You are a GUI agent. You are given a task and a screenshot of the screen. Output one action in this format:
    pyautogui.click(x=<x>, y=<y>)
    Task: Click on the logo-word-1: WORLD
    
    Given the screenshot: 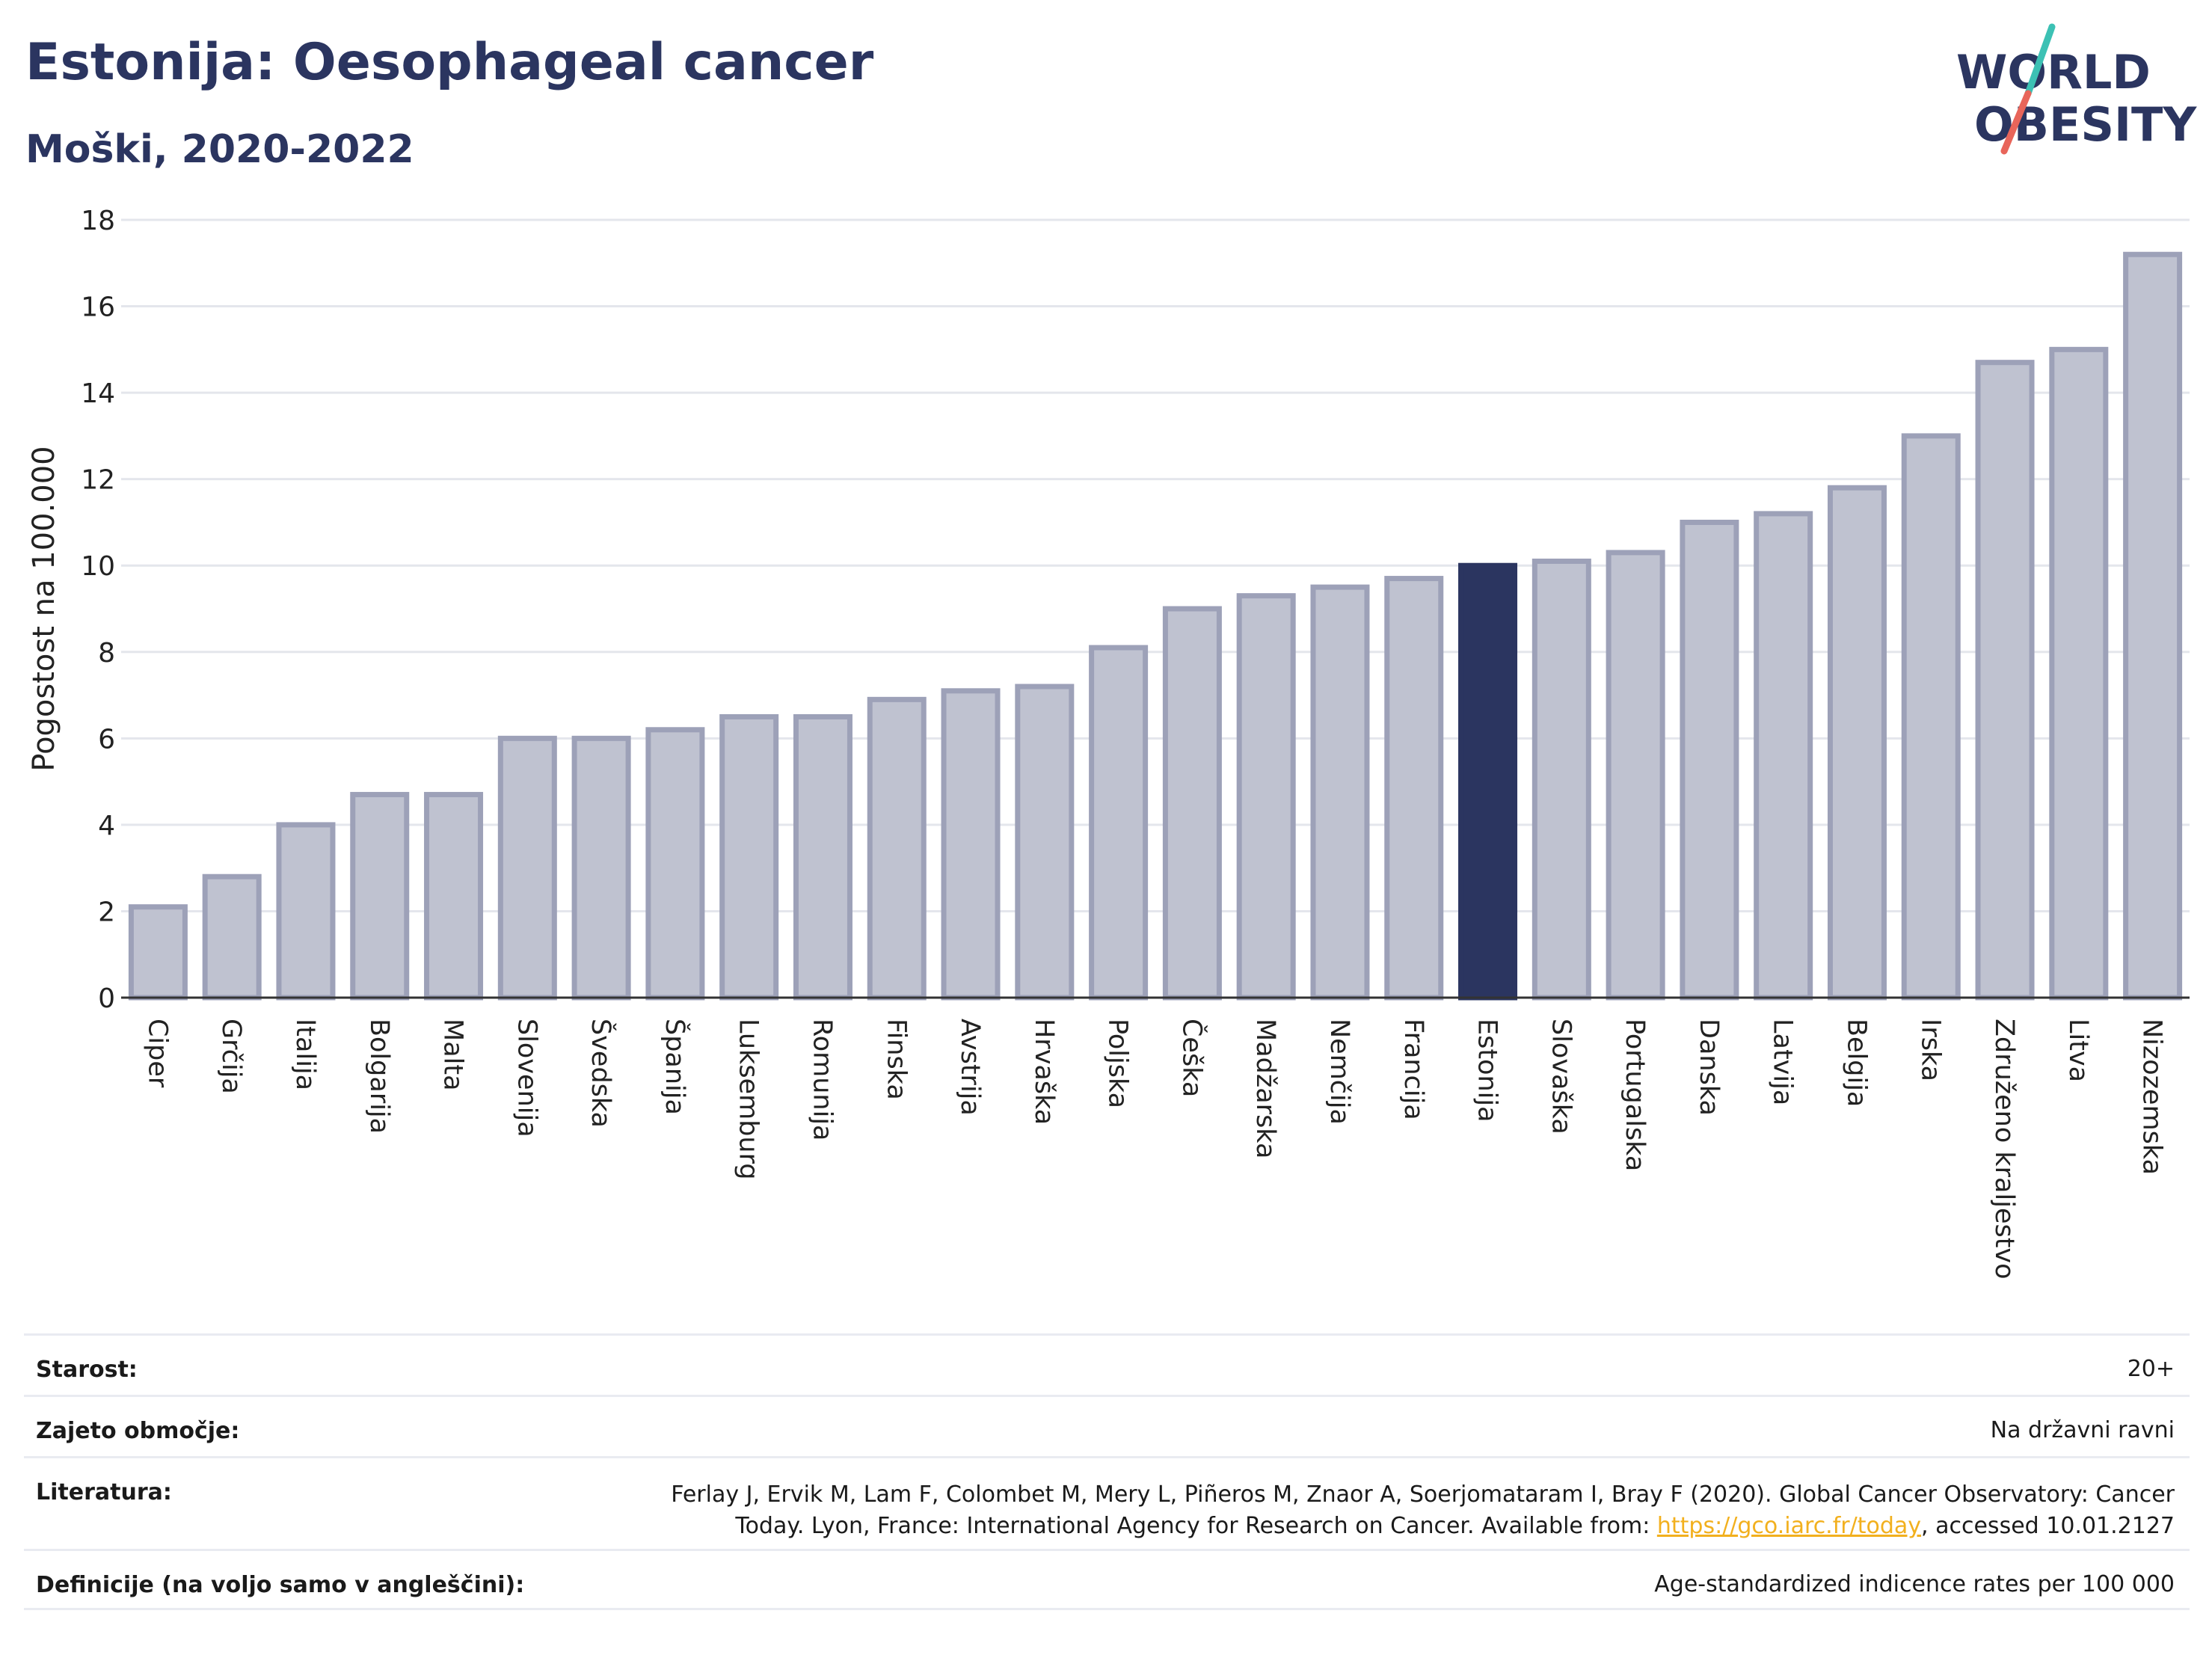 What is the action you would take?
    pyautogui.click(x=2053, y=72)
    